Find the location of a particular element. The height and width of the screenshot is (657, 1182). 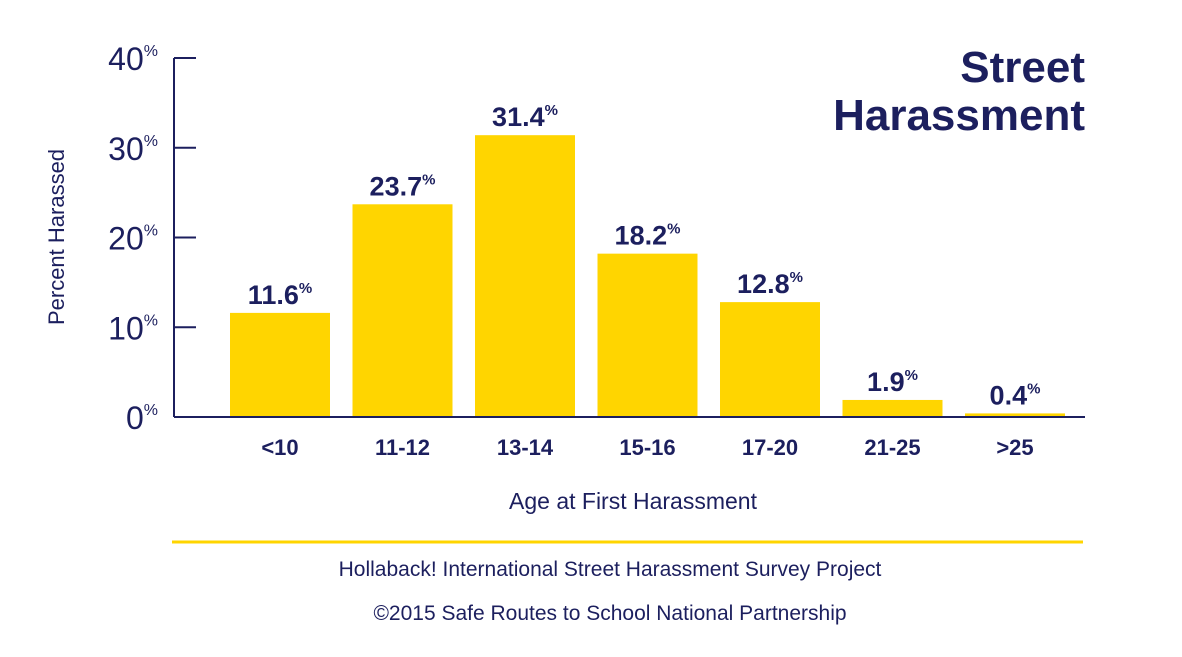

y-tick-label: 40% is located at coordinates (133, 59).